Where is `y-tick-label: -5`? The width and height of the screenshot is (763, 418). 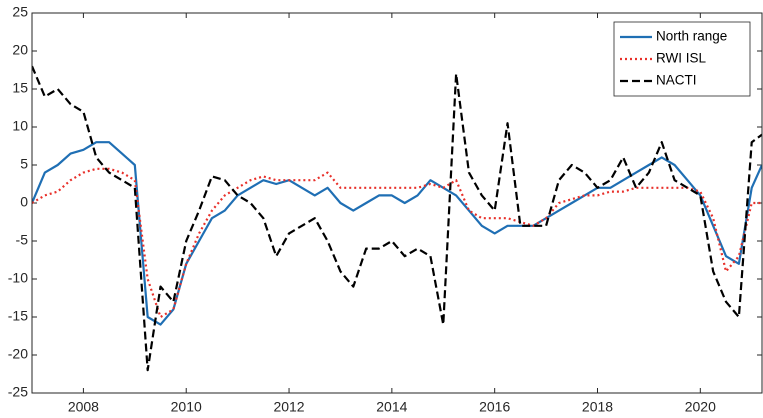 y-tick-label: -5 is located at coordinates (22, 240).